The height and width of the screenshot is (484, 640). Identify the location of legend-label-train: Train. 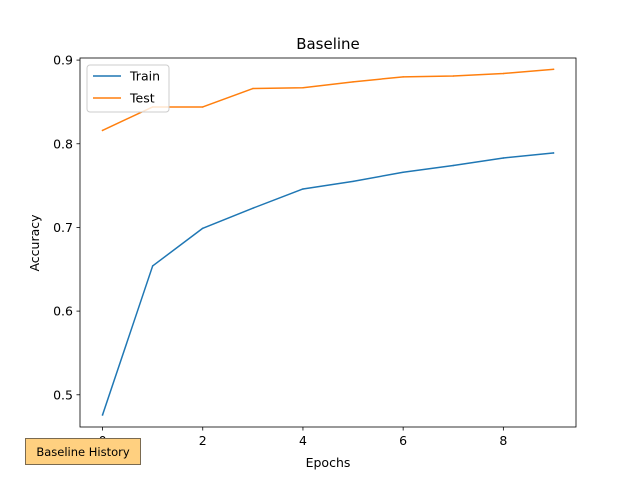
(144, 76).